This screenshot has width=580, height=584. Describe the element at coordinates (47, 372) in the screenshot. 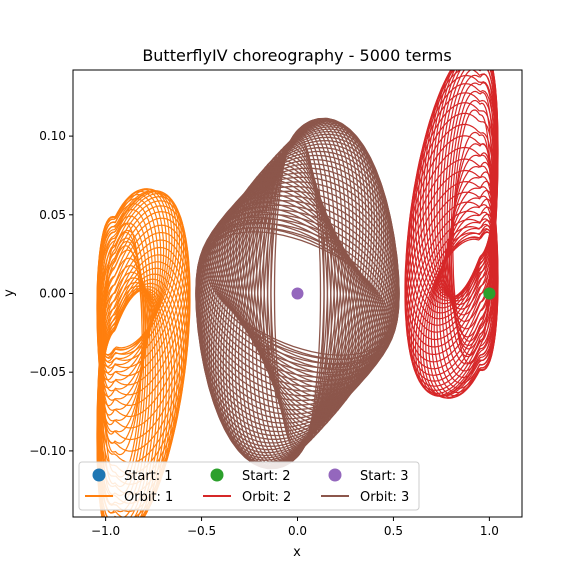

I see `y-tick-label: −0.05` at that location.